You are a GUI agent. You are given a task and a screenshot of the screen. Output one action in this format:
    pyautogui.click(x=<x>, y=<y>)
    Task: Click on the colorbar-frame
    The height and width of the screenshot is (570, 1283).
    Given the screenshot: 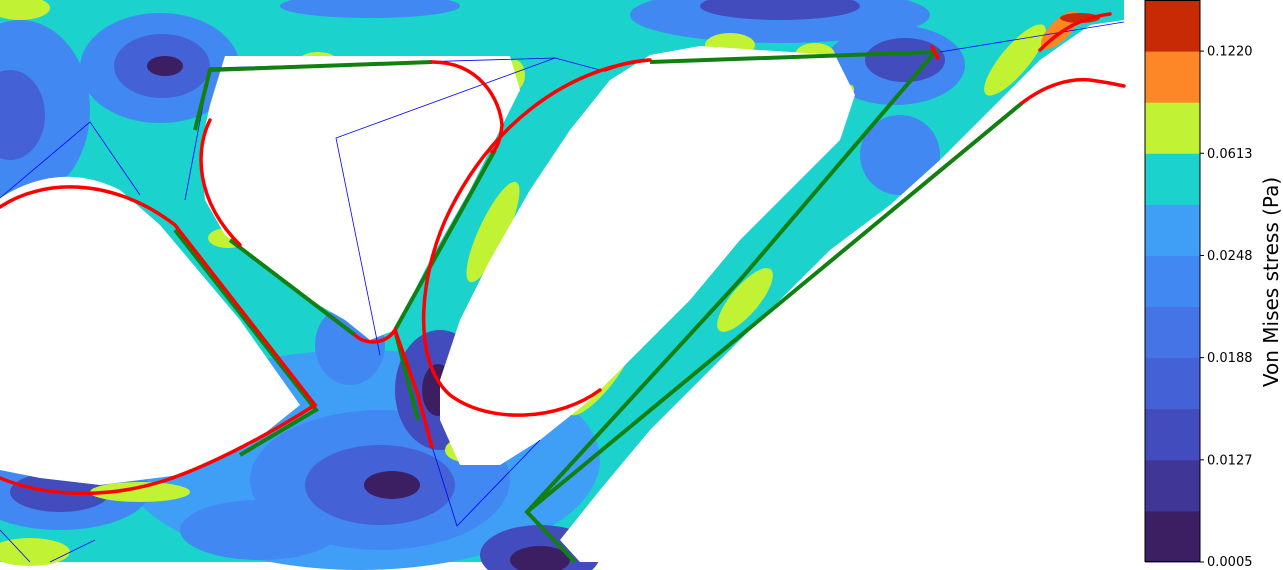 What is the action you would take?
    pyautogui.click(x=1172, y=281)
    